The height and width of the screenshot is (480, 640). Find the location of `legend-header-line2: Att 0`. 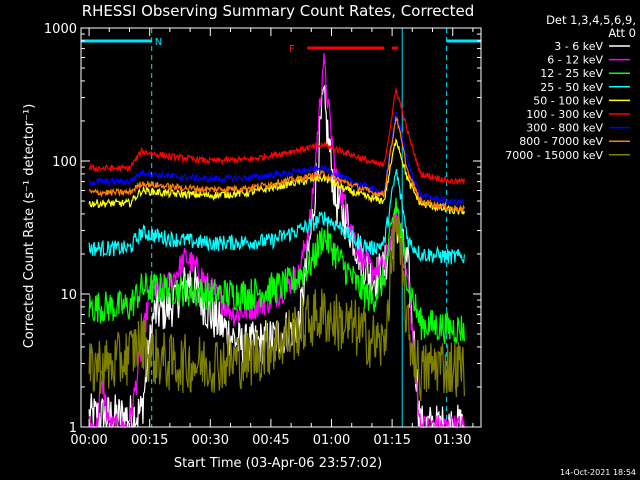

legend-header-line2: Att 0 is located at coordinates (622, 33).